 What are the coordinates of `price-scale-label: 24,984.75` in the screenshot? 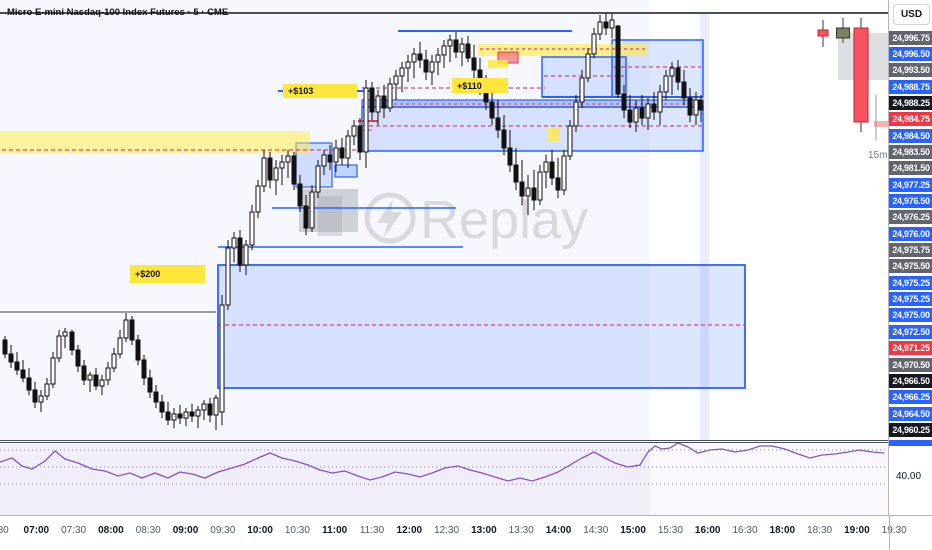 It's located at (910, 119).